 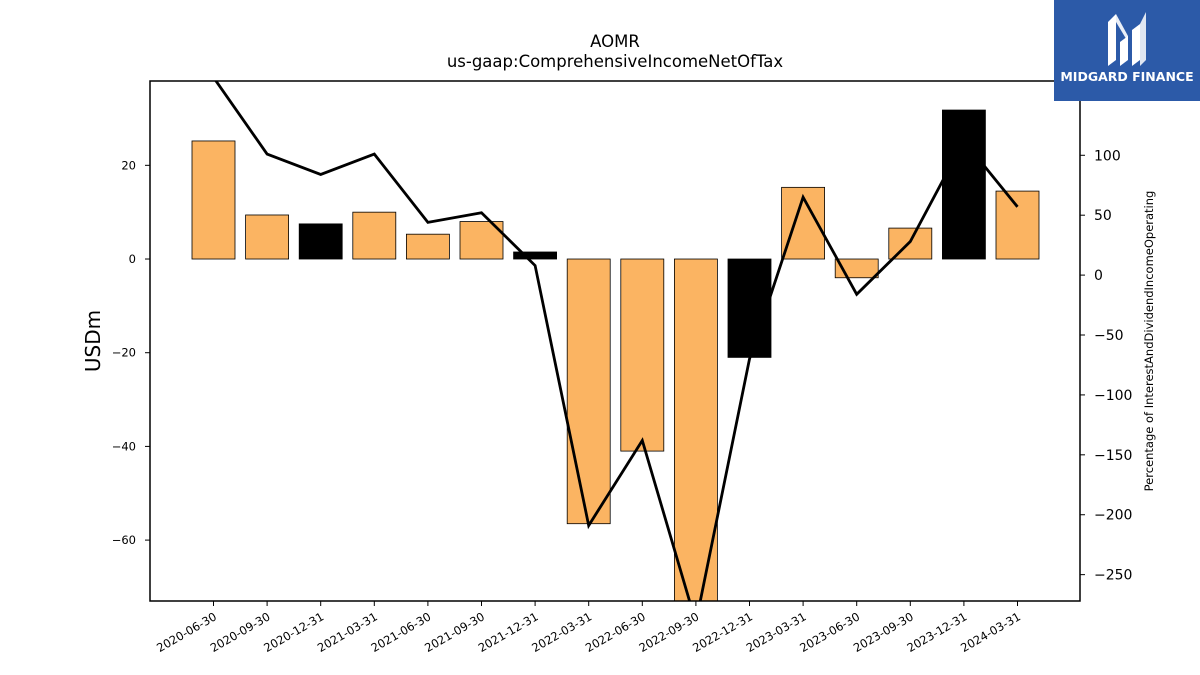 I want to click on y2-tick-label: 50, so click(x=1103, y=216).